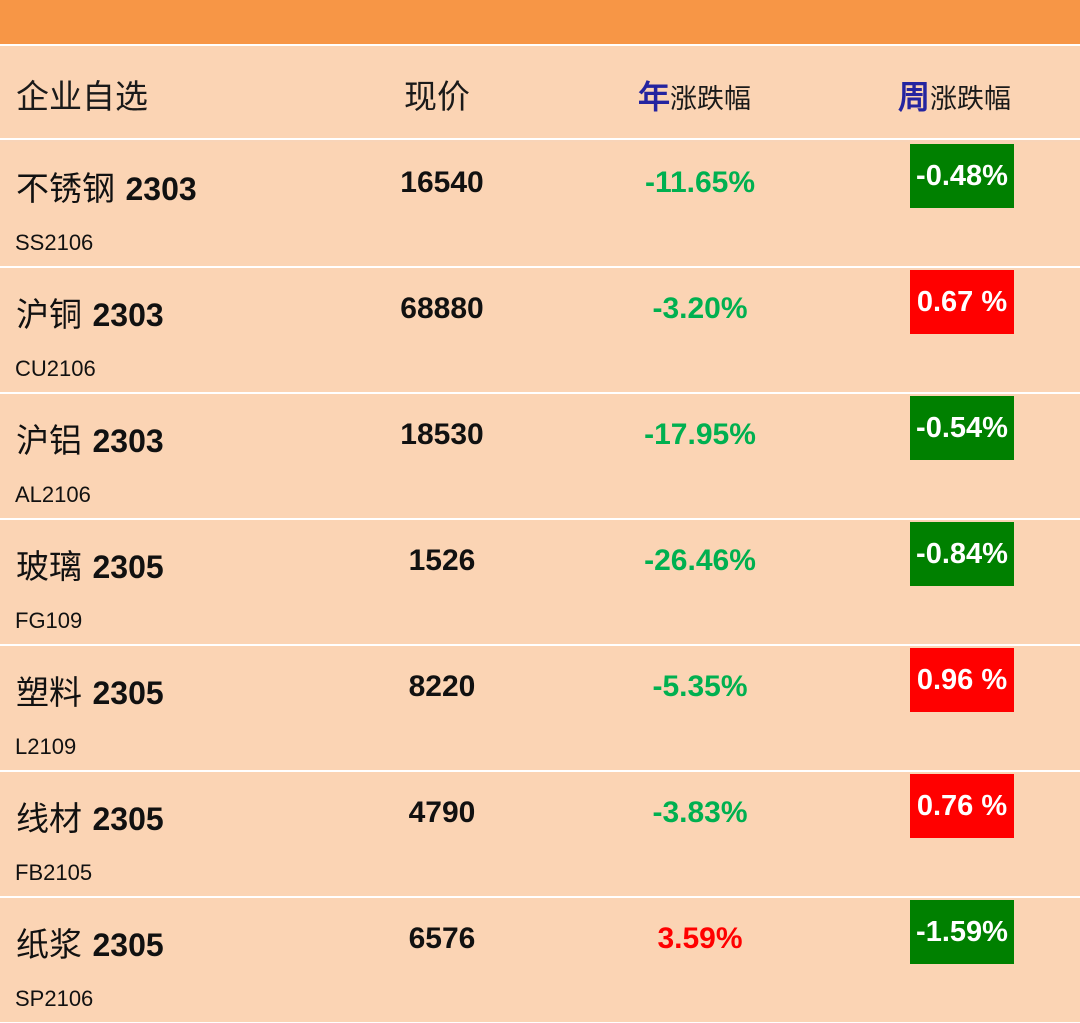 The height and width of the screenshot is (1023, 1080). I want to click on year-change-value: -26.46%, so click(700, 560).